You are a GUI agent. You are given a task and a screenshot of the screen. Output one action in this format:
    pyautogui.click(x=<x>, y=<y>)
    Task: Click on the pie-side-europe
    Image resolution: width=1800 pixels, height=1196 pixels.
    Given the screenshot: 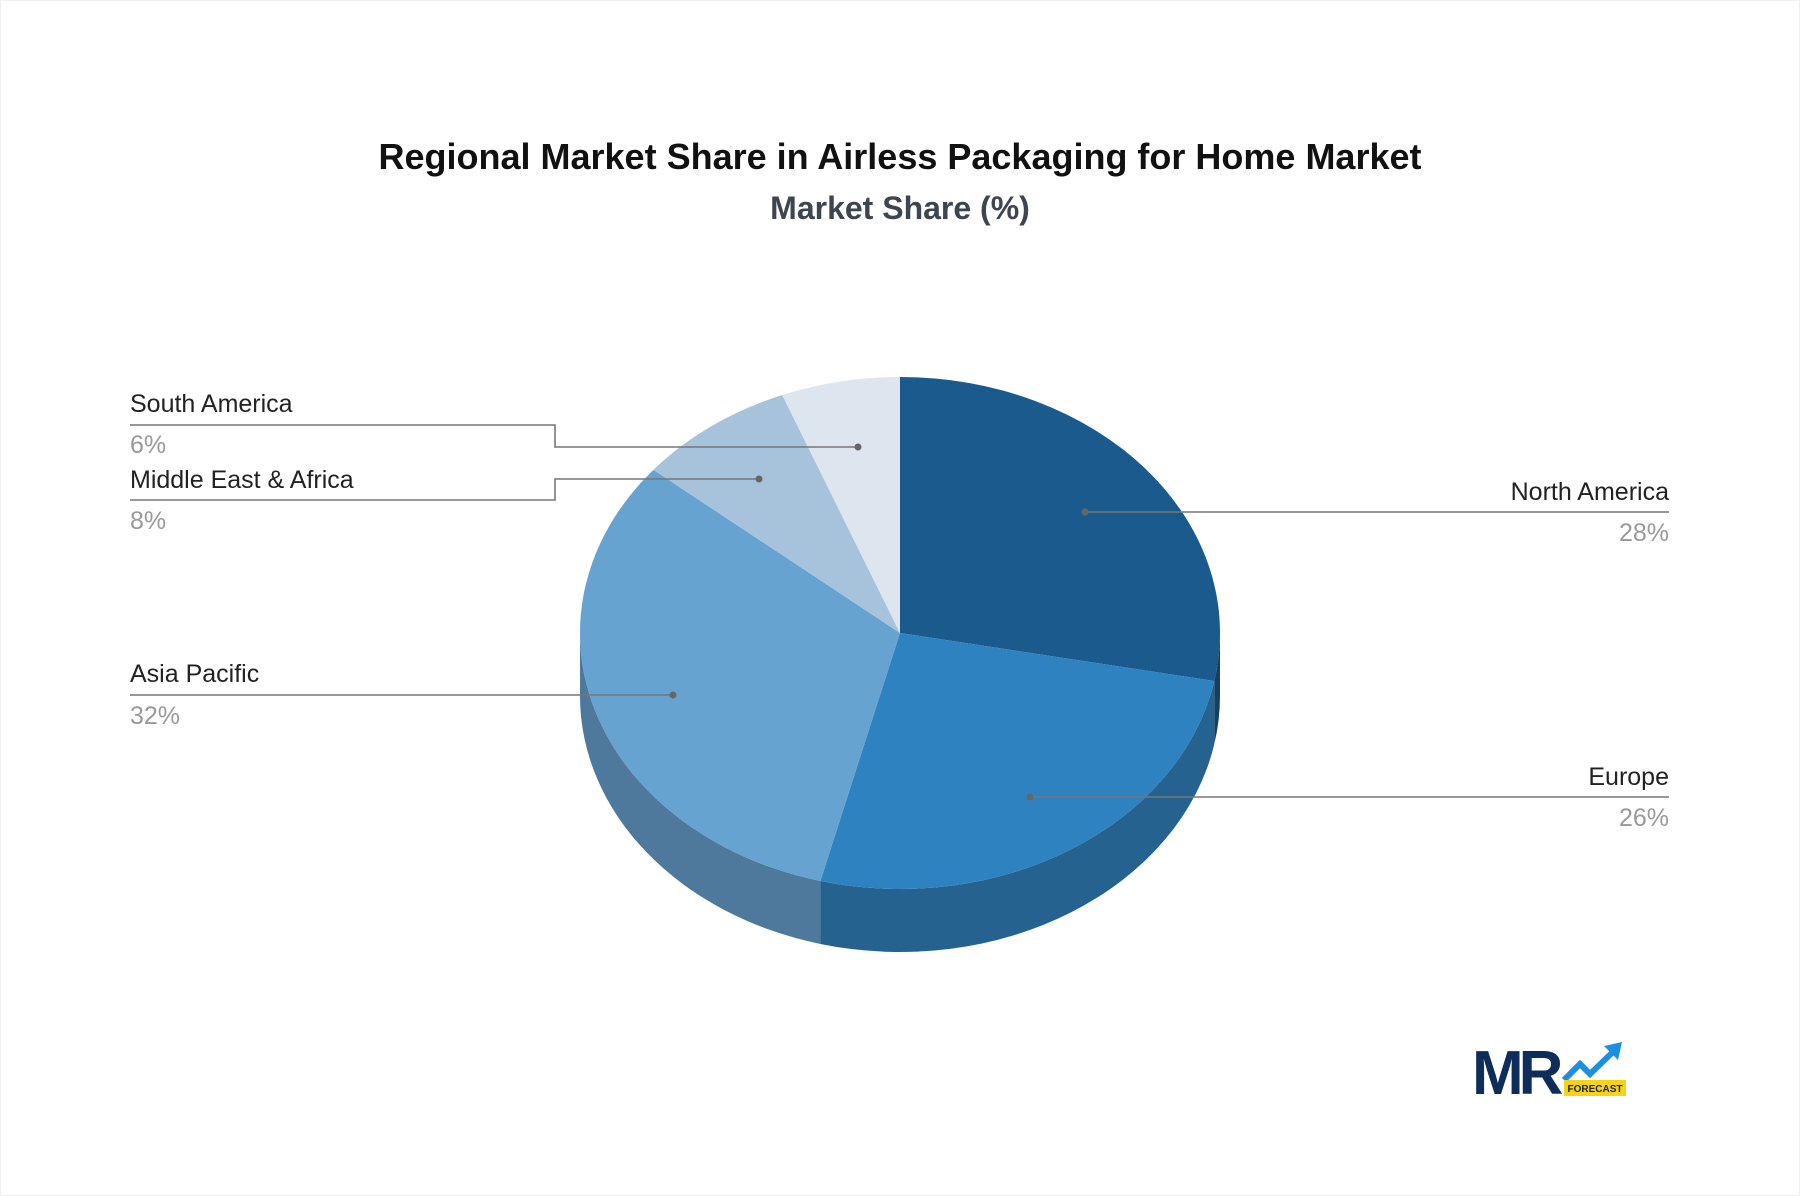 What is the action you would take?
    pyautogui.click(x=1017, y=816)
    